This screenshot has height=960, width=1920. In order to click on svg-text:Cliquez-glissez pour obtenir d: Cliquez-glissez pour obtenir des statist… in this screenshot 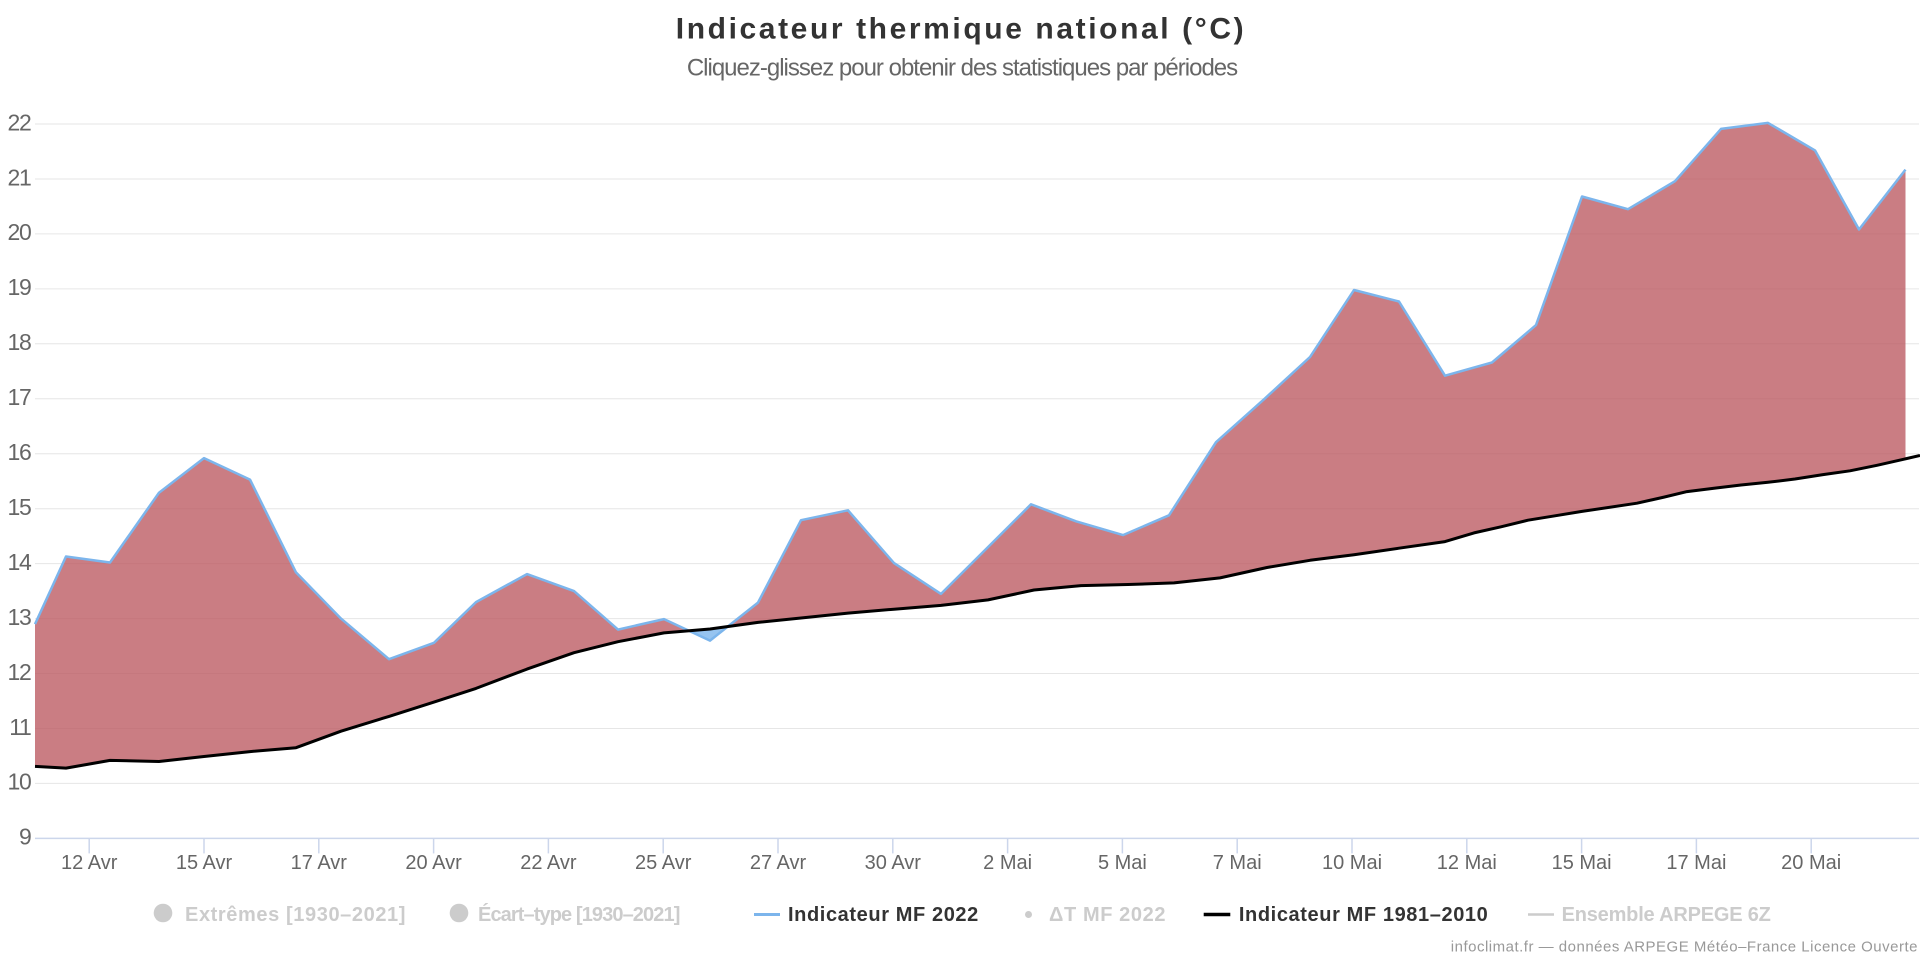, I will do `click(962, 68)`.